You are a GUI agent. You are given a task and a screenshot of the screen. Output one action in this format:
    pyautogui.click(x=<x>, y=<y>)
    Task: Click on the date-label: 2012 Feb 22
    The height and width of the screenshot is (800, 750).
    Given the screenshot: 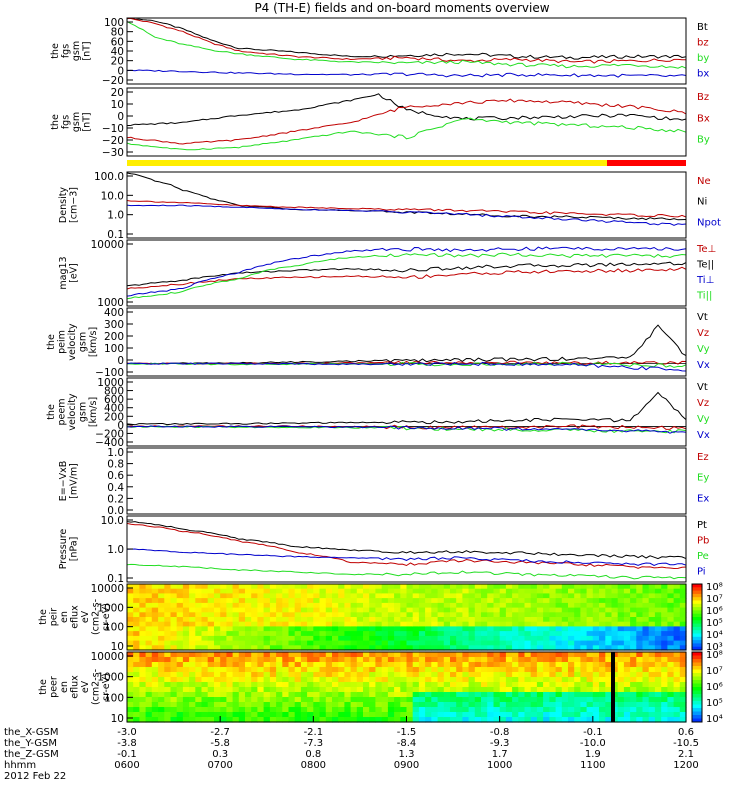 What is the action you would take?
    pyautogui.click(x=35, y=776)
    